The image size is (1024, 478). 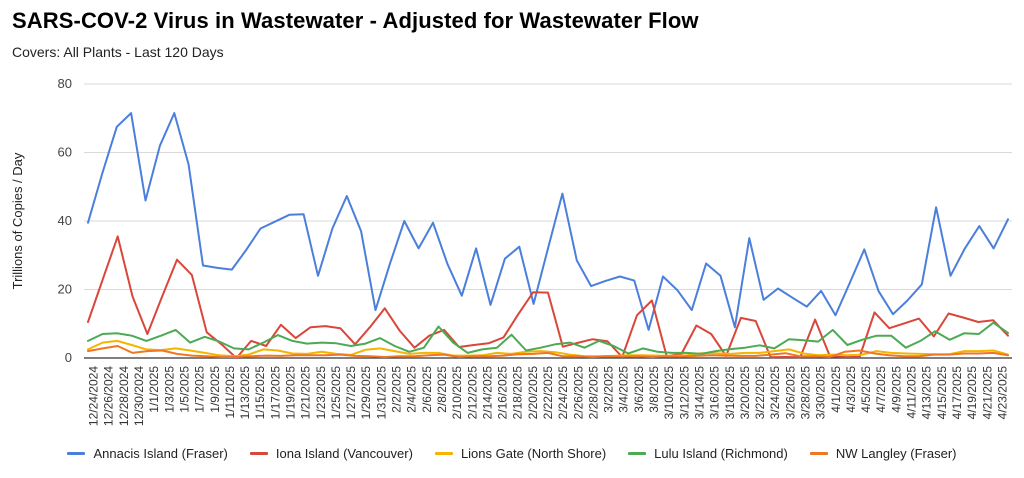 I want to click on x-tick-label: 3/2/2025, so click(x=609, y=389).